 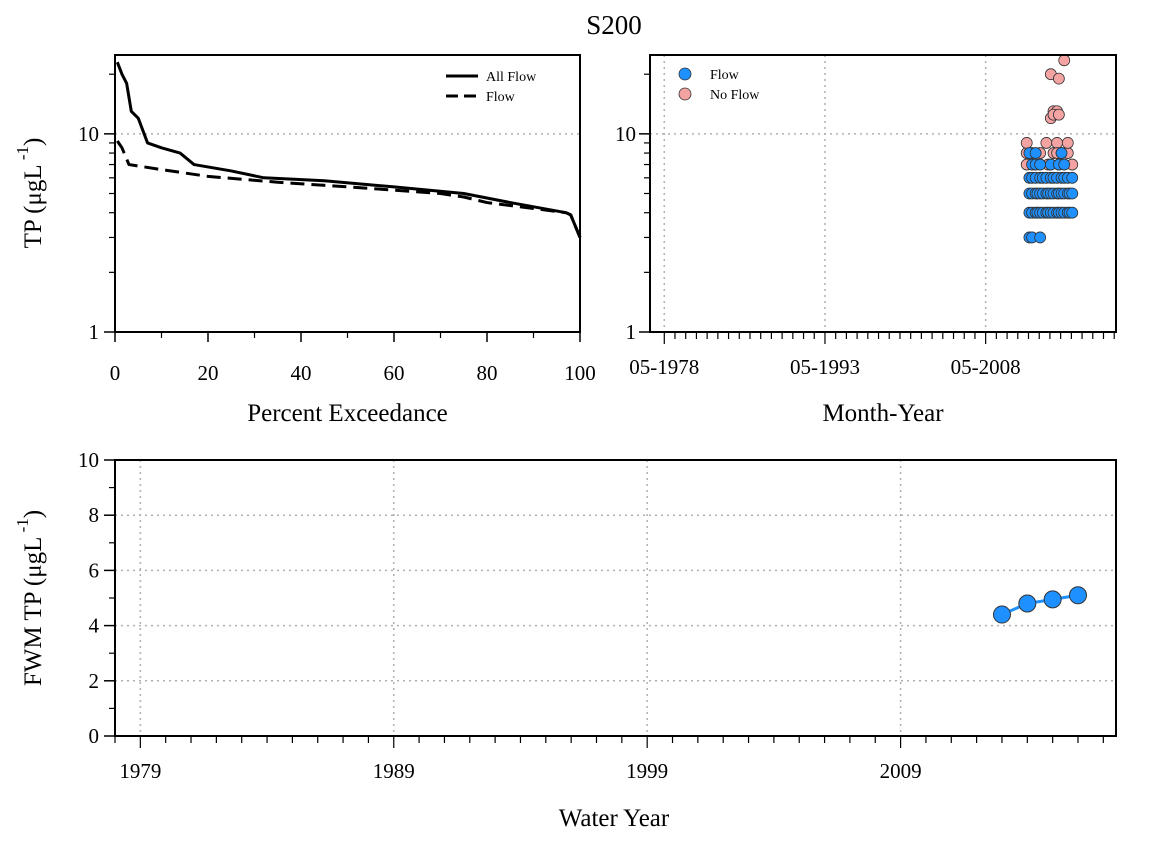 I want to click on x-tick-label: 40, so click(x=301, y=373).